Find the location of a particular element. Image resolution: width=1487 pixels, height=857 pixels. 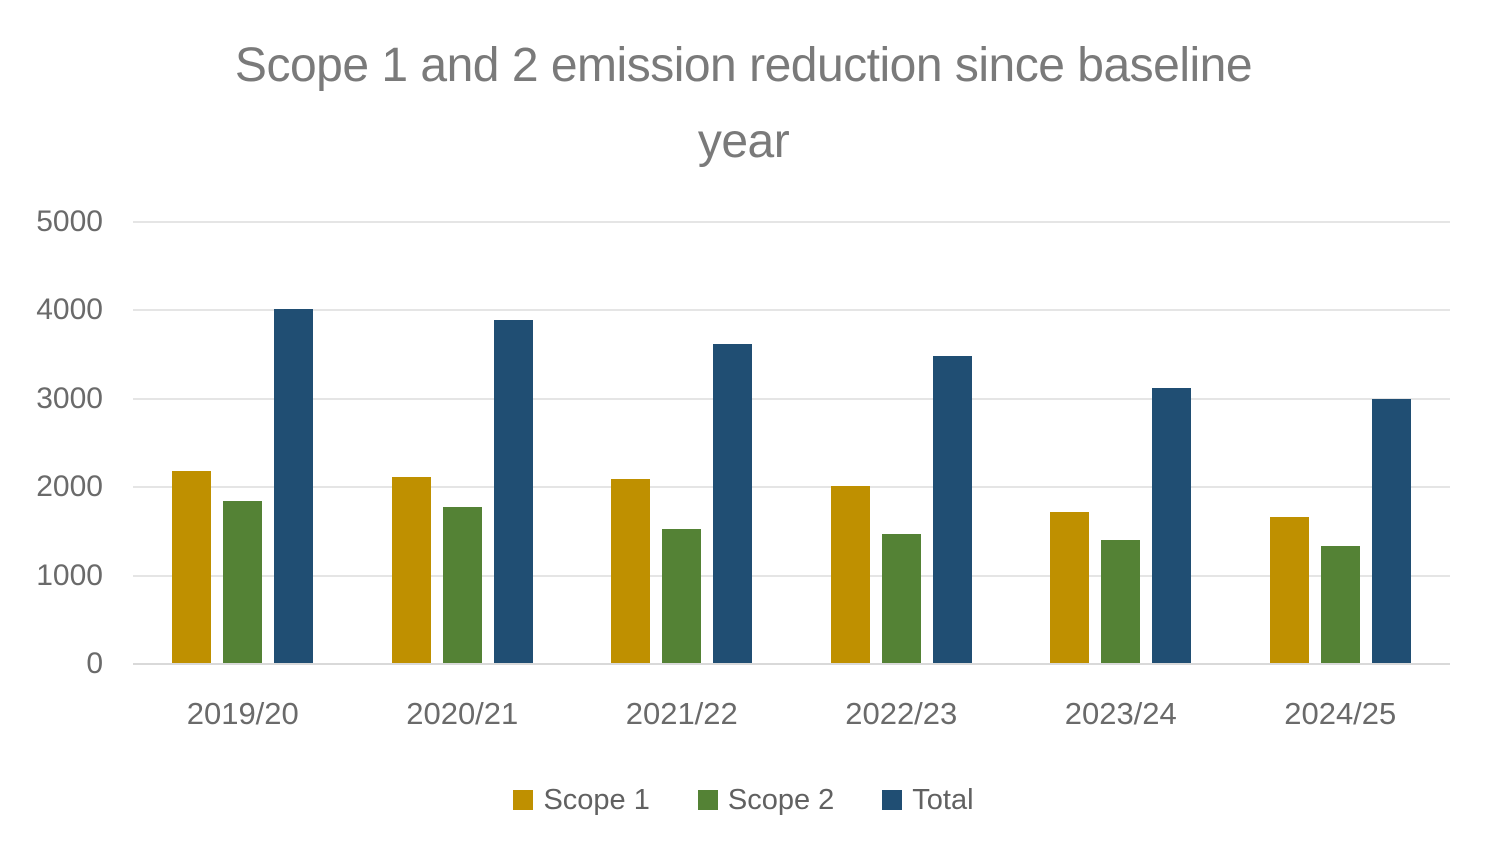

legend-item-scope-2: Scope 2 is located at coordinates (766, 800).